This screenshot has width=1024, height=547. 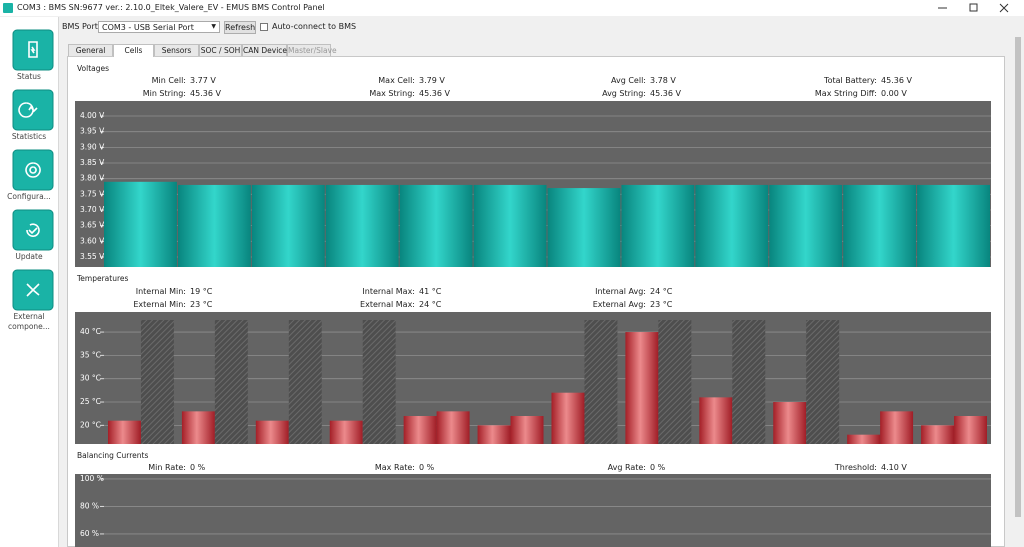 I want to click on stat-label: Avg Rate:, so click(x=626, y=467).